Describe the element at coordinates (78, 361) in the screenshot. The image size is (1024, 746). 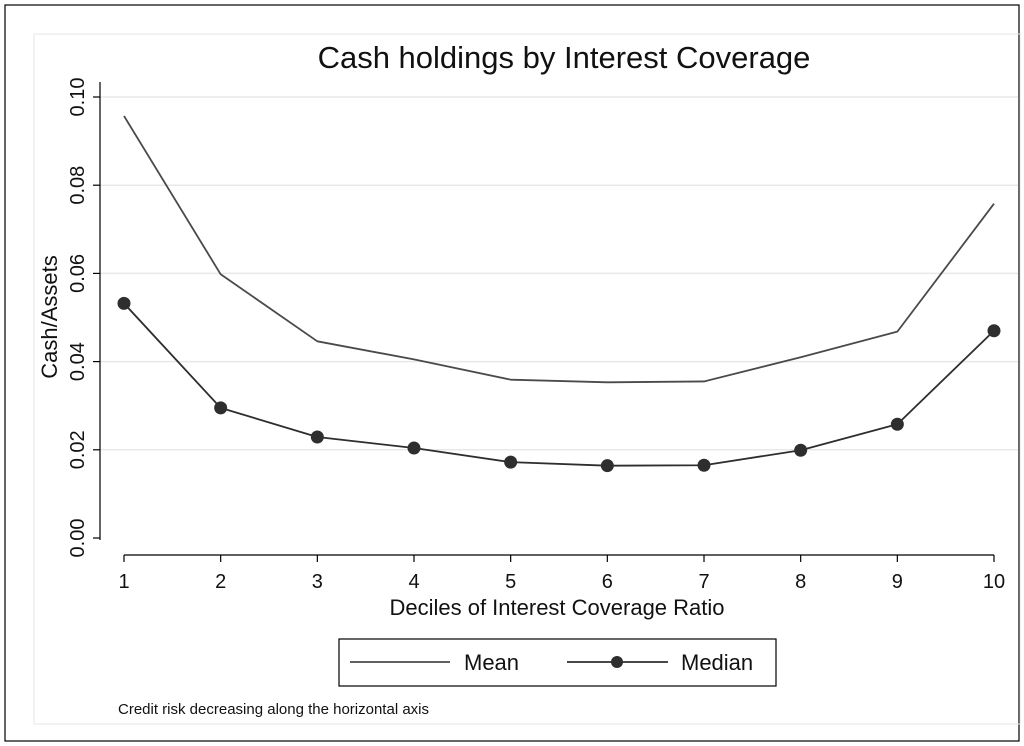
I see `y-tick-label-2: 0.04` at that location.